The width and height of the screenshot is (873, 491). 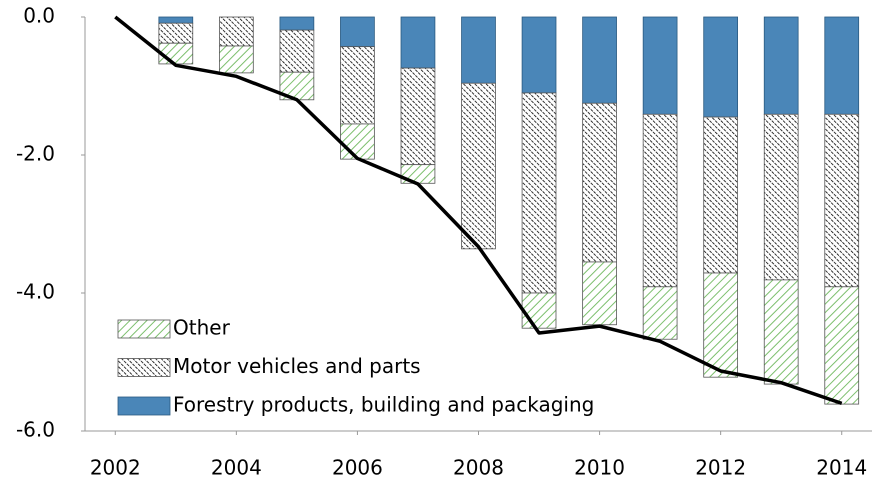 I want to click on legend-label: Motor vehicles and parts, so click(x=297, y=366).